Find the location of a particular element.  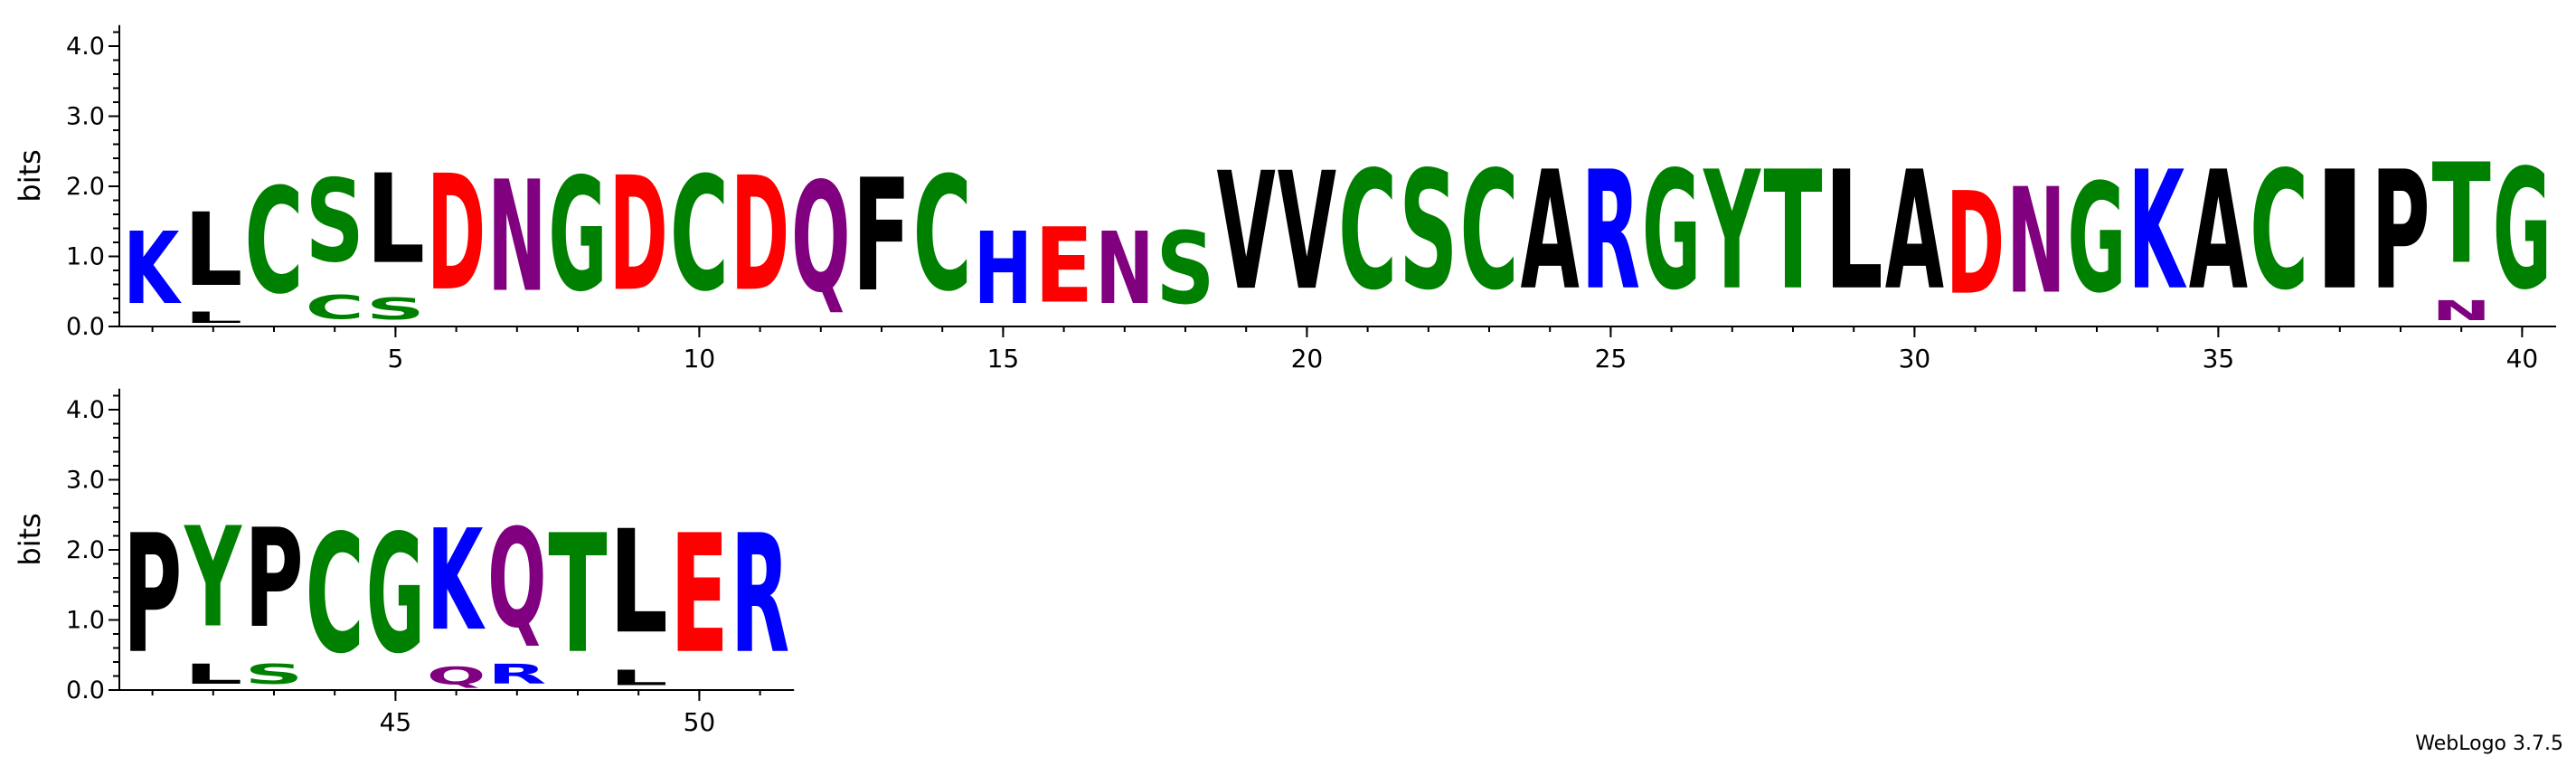

x-tick-label: 35 is located at coordinates (2219, 359).